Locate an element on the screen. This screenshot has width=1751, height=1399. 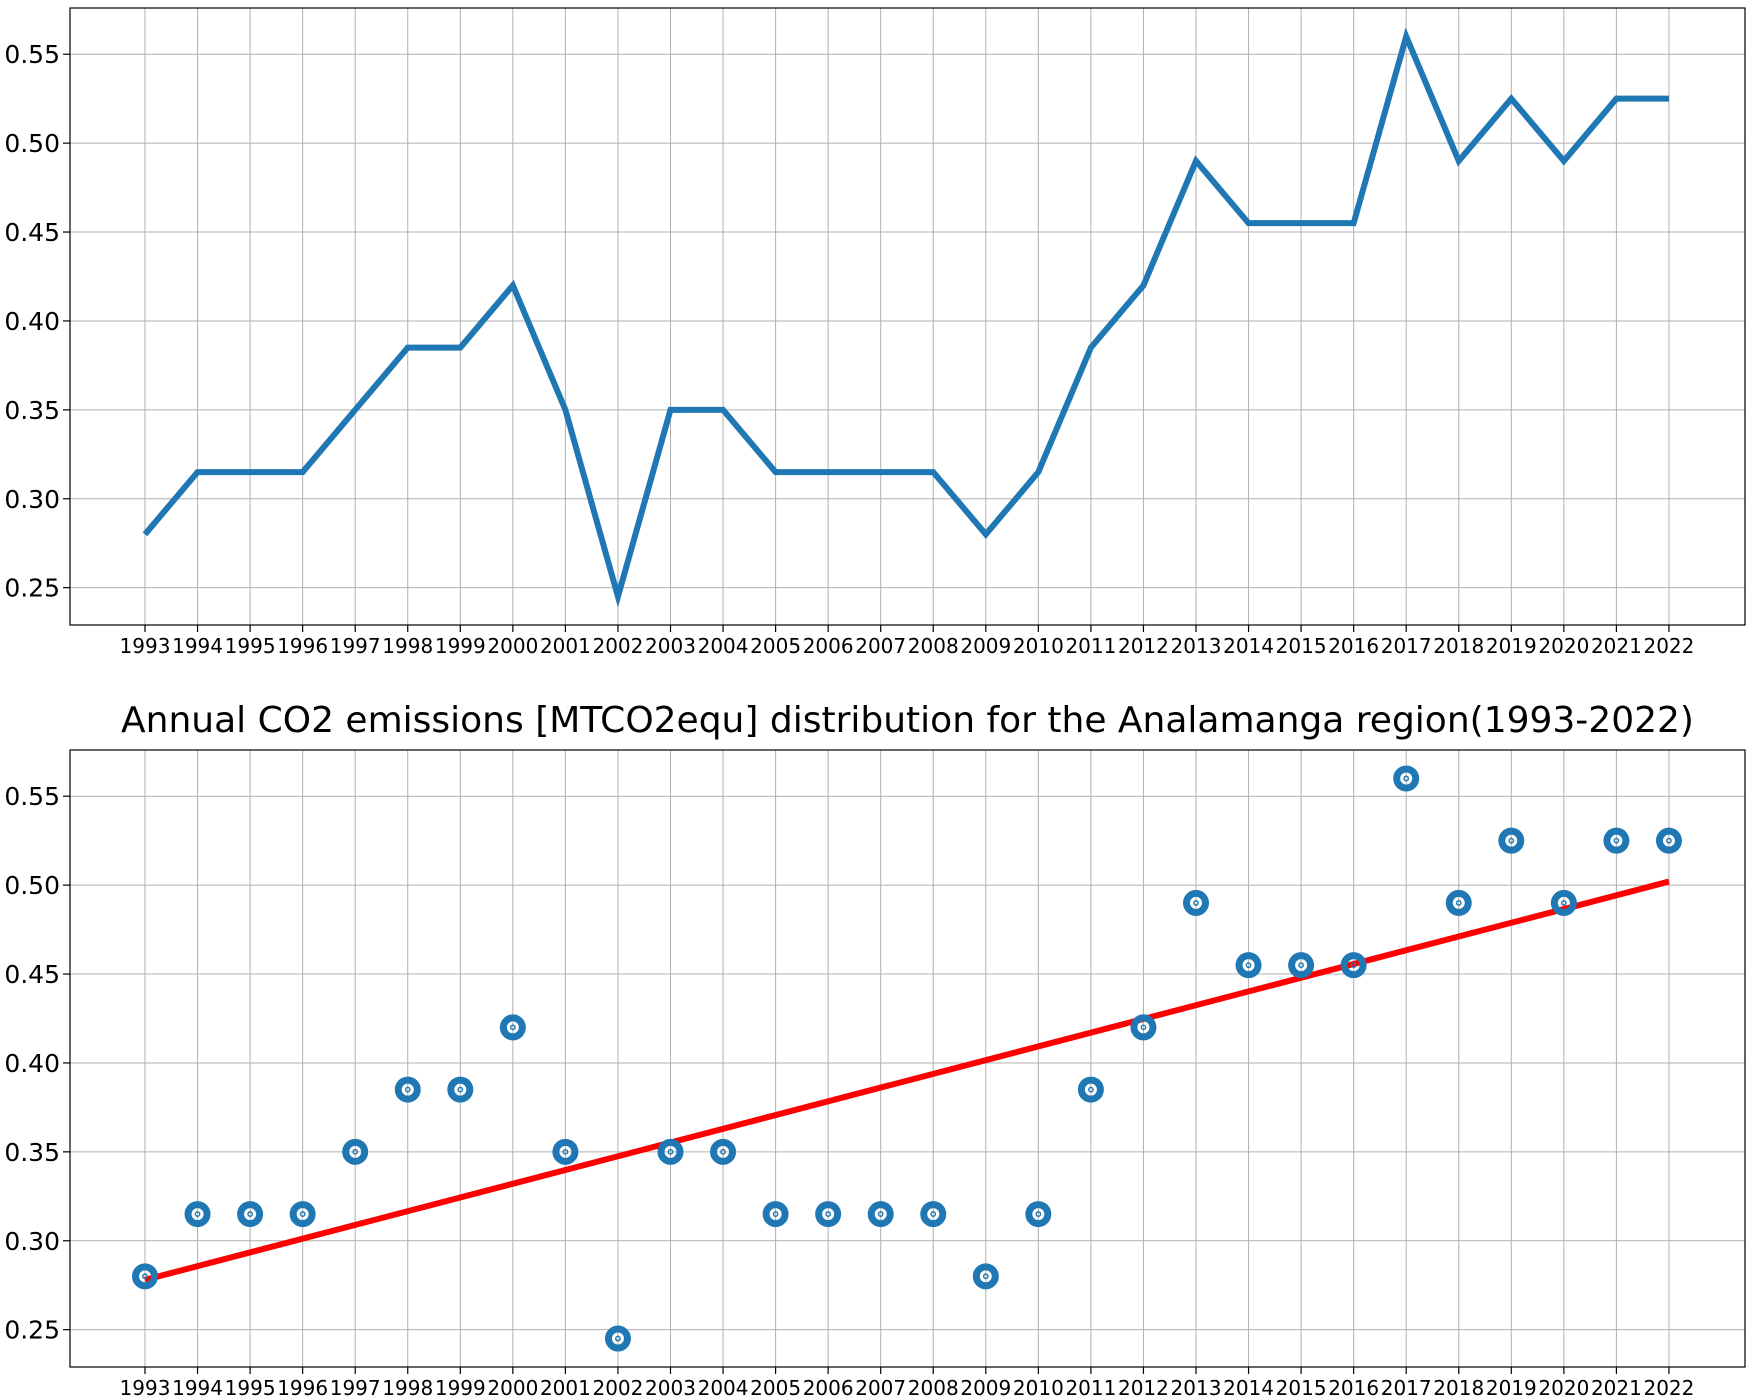
x-tick-label: 2013 is located at coordinates (1196, 646).